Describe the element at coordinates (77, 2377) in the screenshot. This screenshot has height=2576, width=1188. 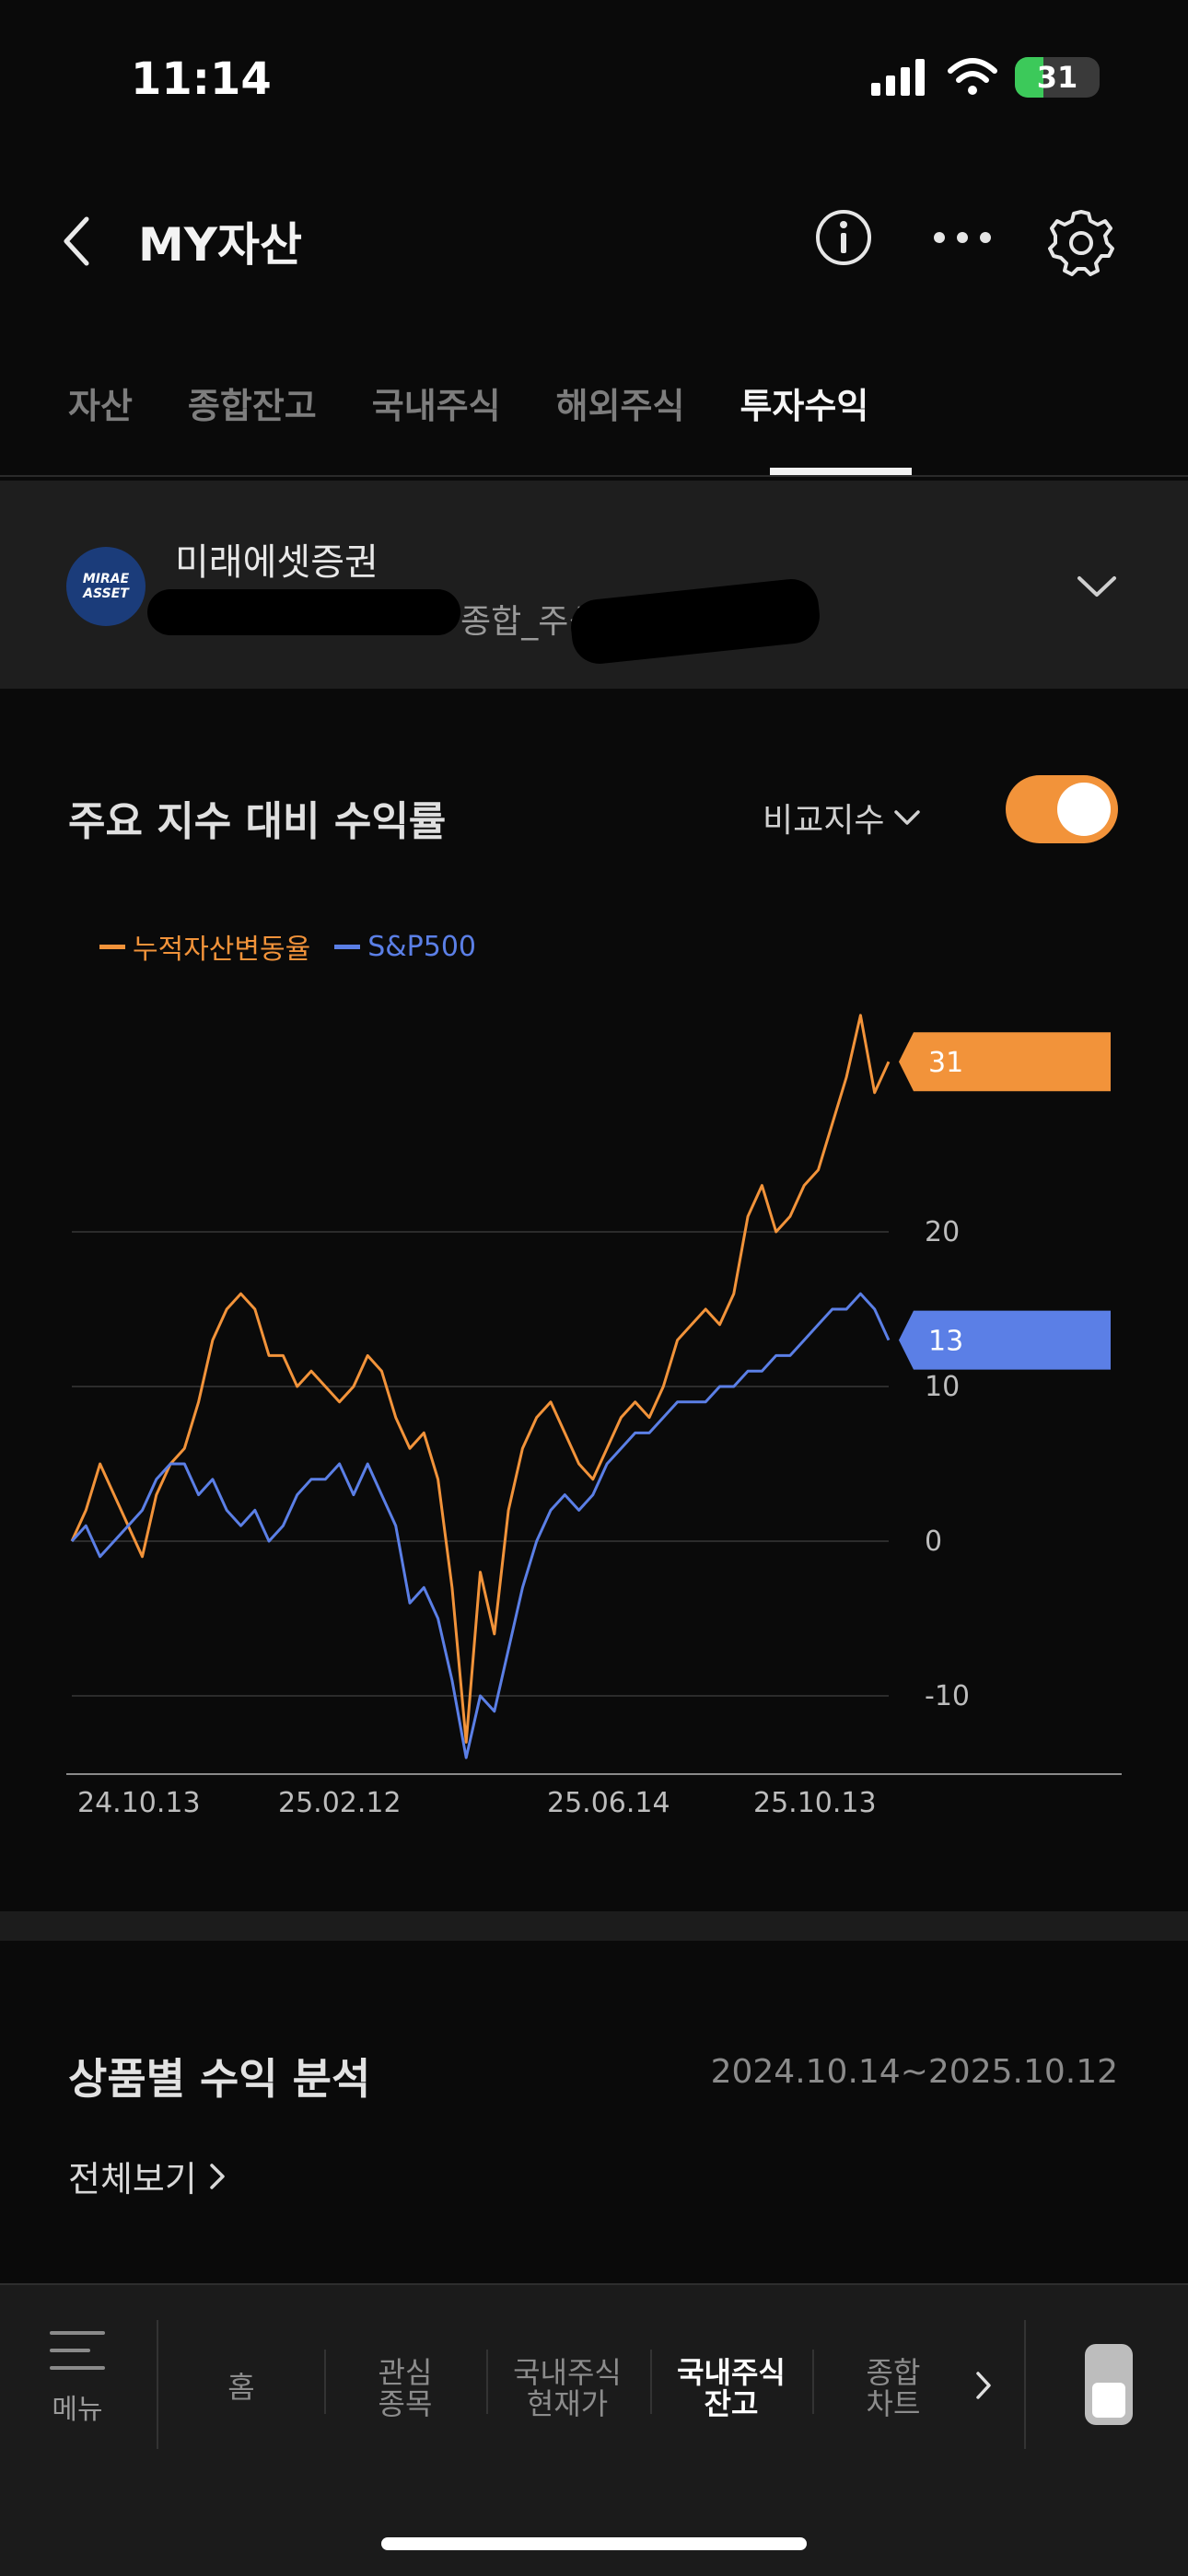
I see `menu-button: 메뉴` at that location.